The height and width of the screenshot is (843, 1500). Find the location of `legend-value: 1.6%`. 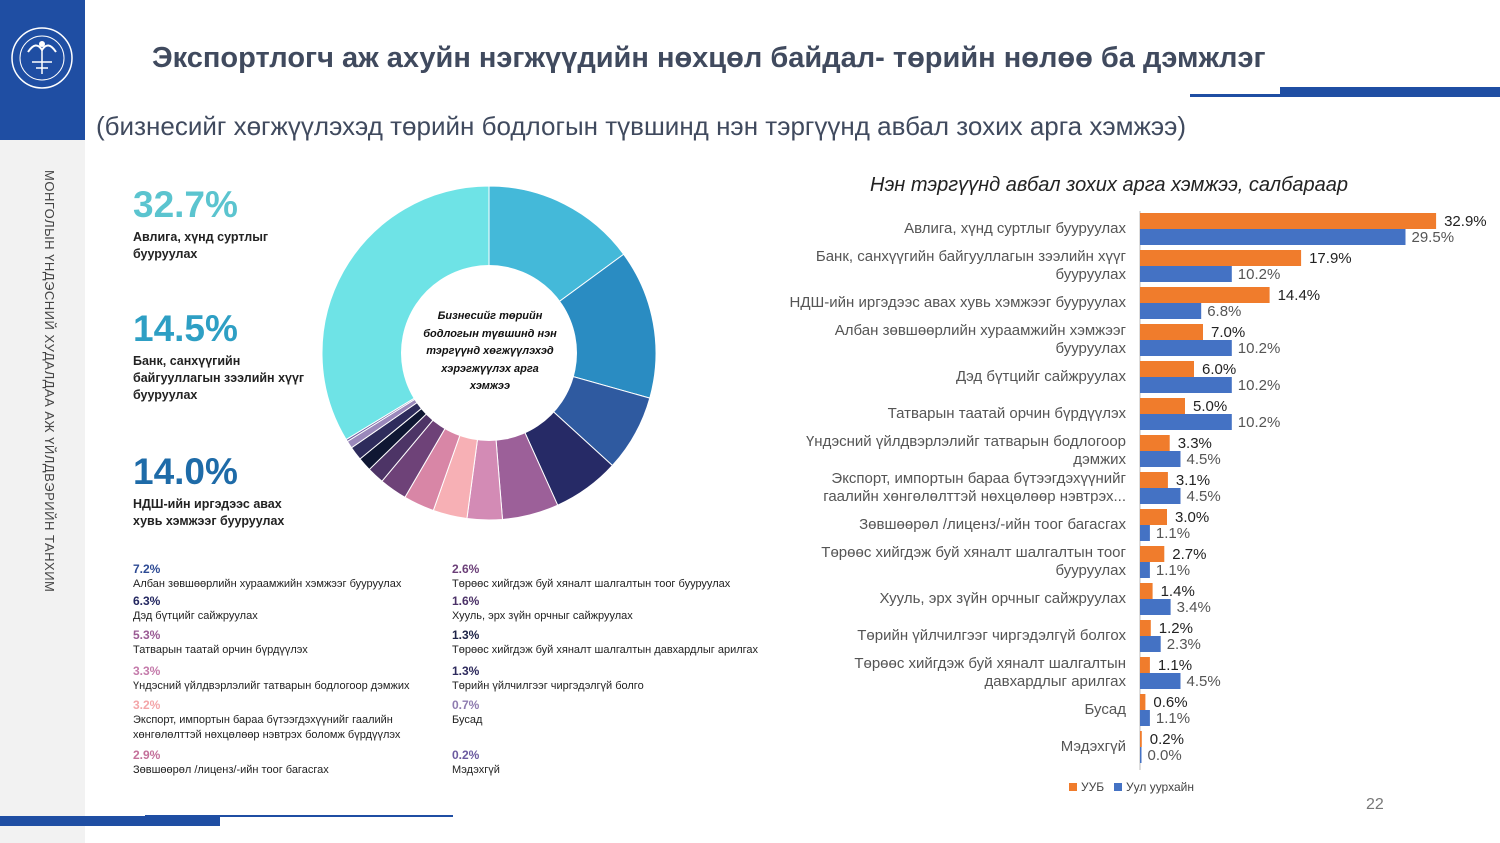

legend-value: 1.6% is located at coordinates (466, 601).